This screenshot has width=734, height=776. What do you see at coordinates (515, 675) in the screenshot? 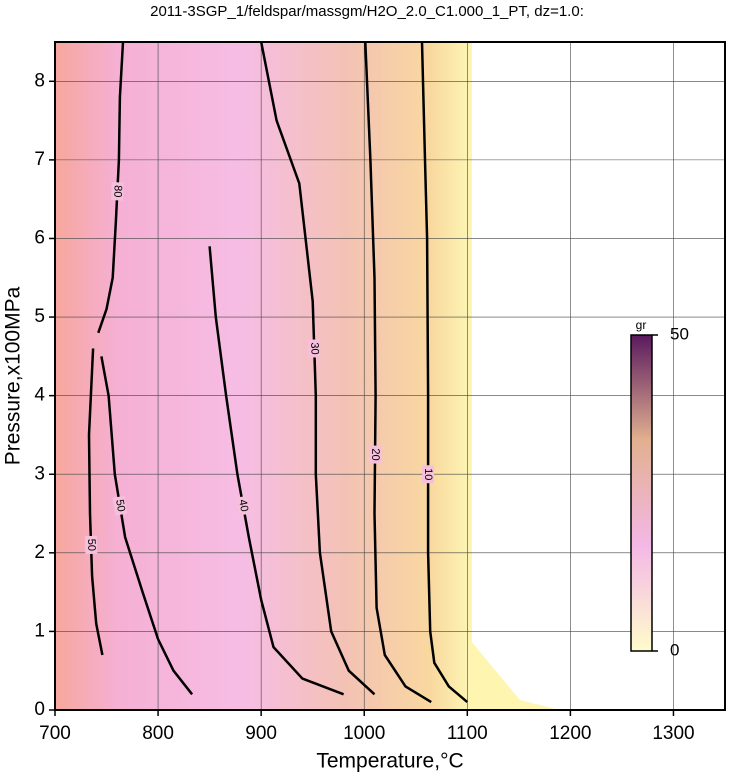
I see `contour-fill` at bounding box center [515, 675].